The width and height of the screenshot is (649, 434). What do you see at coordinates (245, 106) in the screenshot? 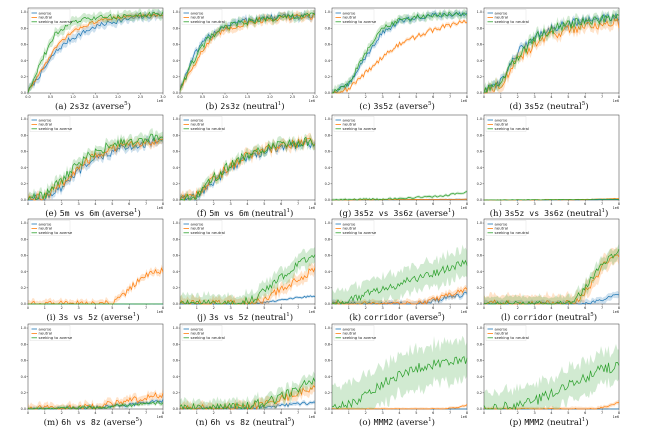
I see `panel-caption: (b) 2s3z (neutral1)` at bounding box center [245, 106].